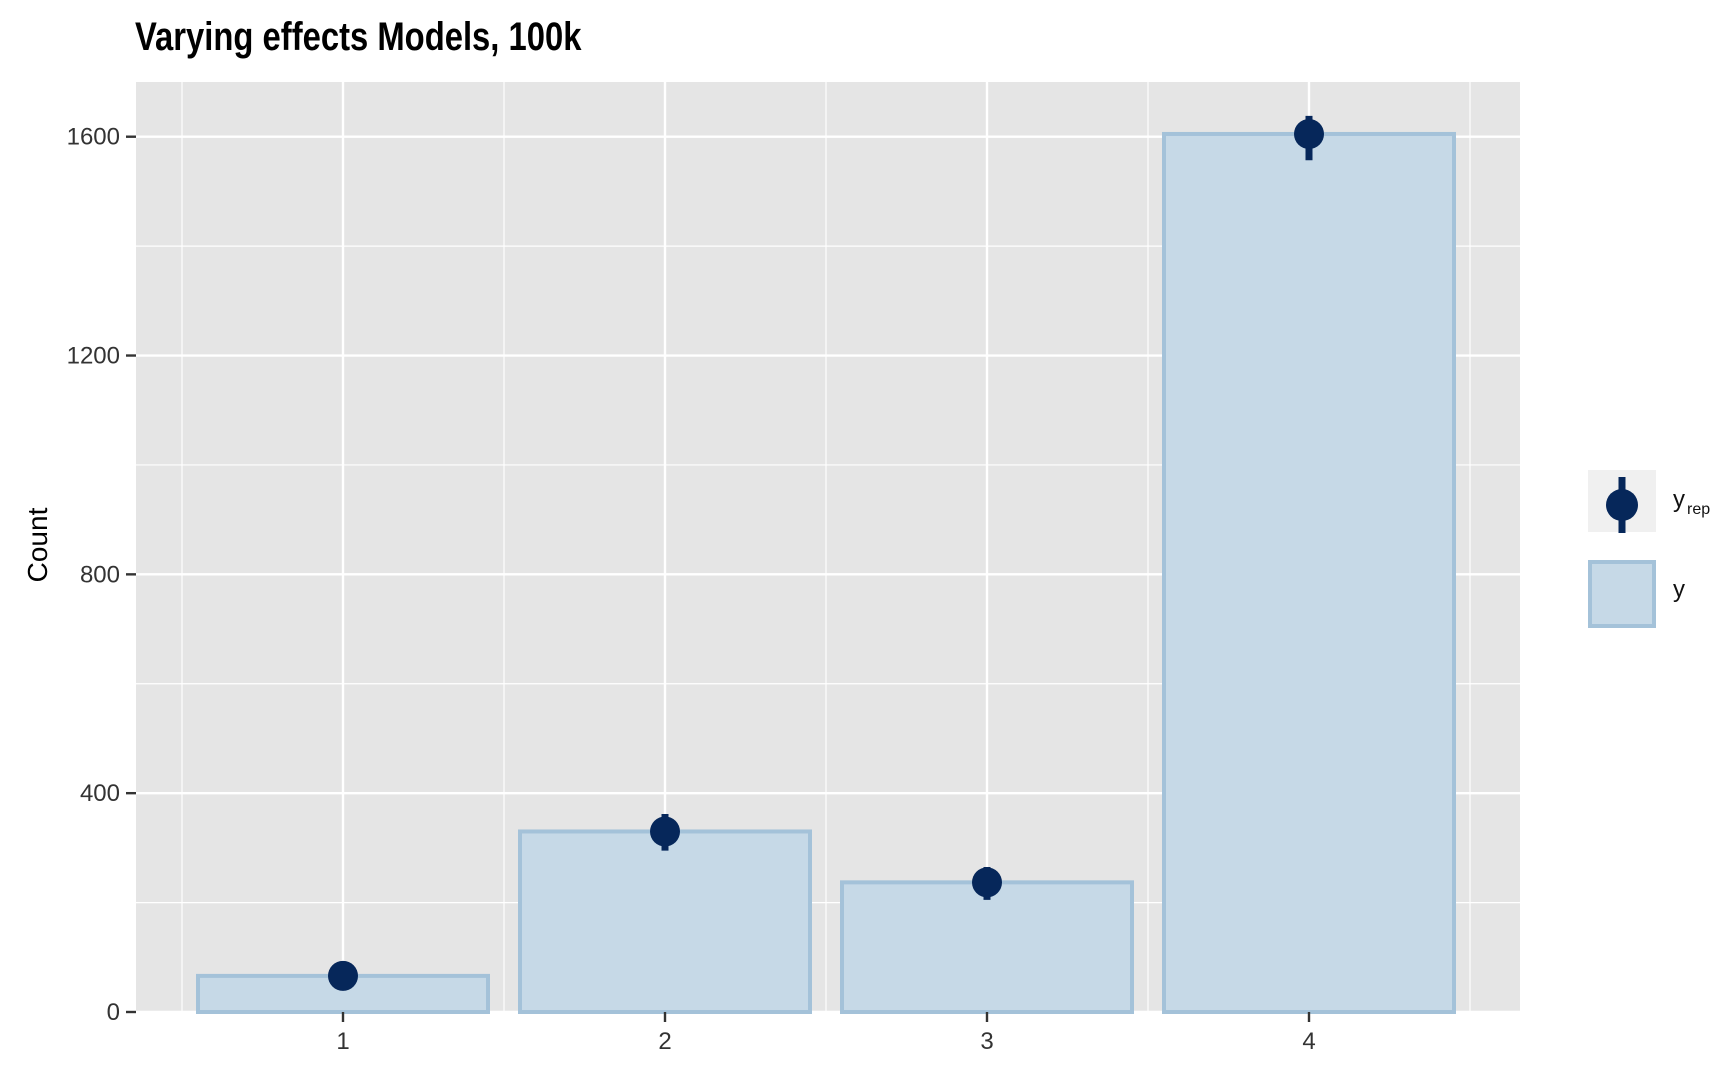 This screenshot has height=1072, width=1728. What do you see at coordinates (1308, 1041) in the screenshot?
I see `x-tick-label: 4` at bounding box center [1308, 1041].